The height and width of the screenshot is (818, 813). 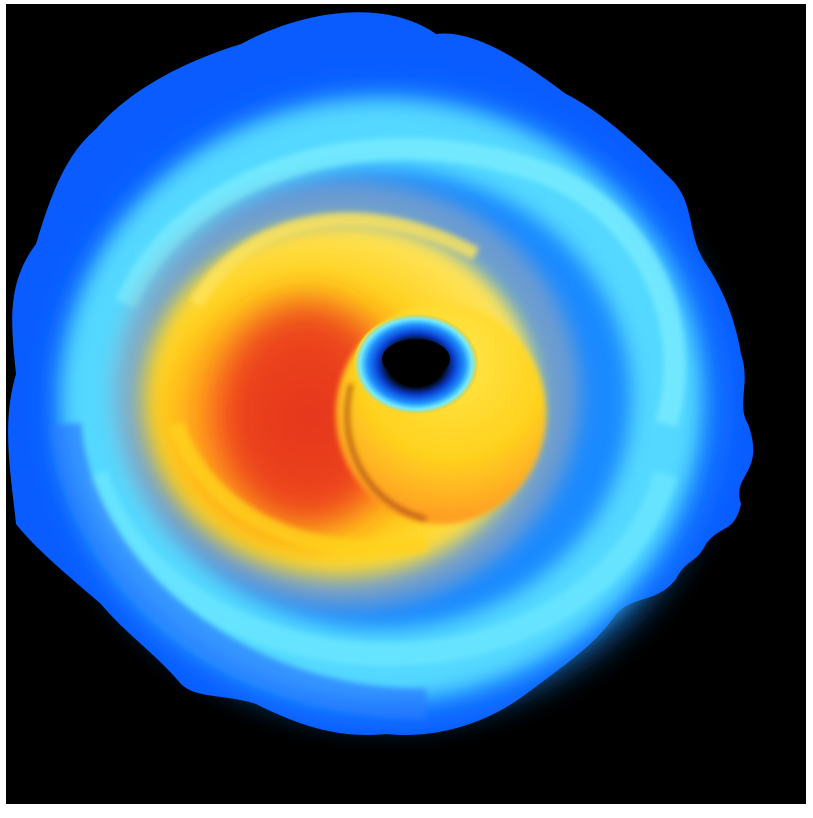 What do you see at coordinates (298, 489) in the screenshot?
I see `warm-swirl-streak-lower` at bounding box center [298, 489].